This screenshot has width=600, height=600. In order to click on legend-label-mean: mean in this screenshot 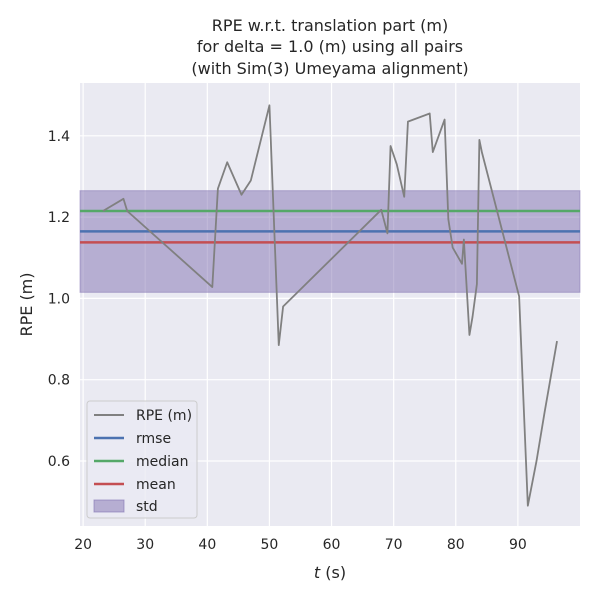, I will do `click(156, 485)`.